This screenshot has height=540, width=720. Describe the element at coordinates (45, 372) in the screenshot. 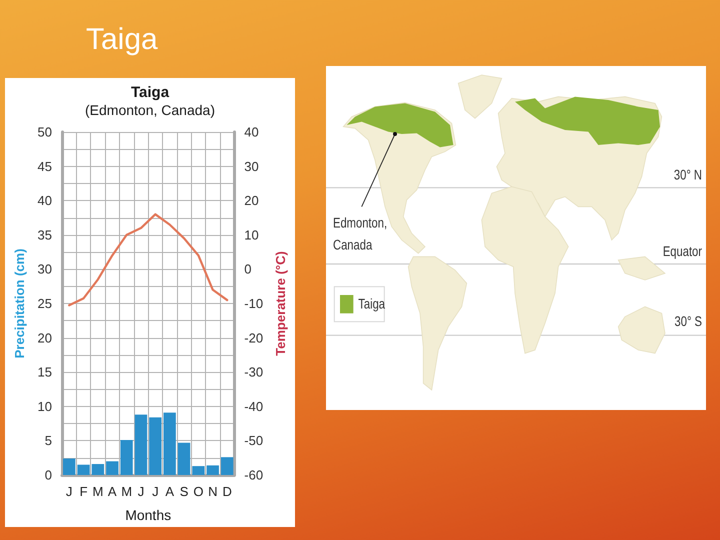

I see `y-tick-label: 15` at that location.